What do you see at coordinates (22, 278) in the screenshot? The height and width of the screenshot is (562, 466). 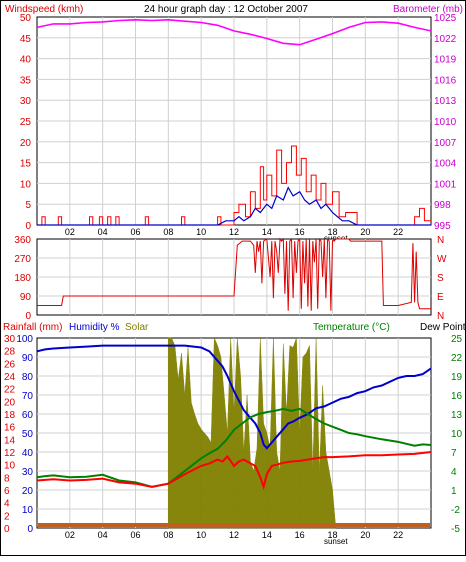 I see `direction-tick-label: 180` at bounding box center [22, 278].